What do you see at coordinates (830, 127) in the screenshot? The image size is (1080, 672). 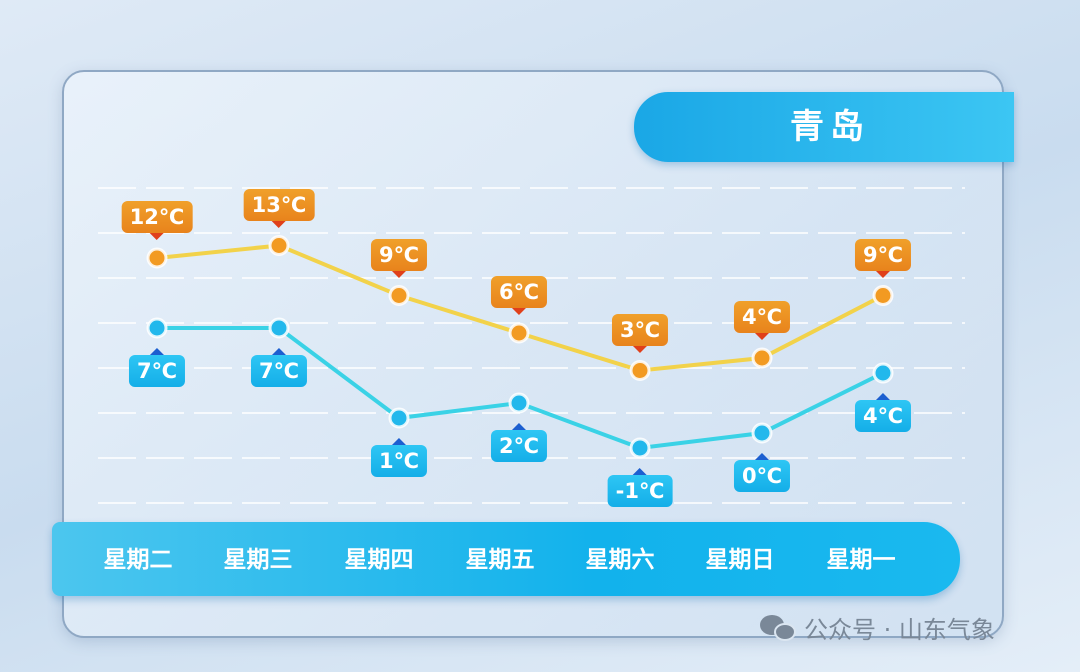 I see `city-title: 青岛` at bounding box center [830, 127].